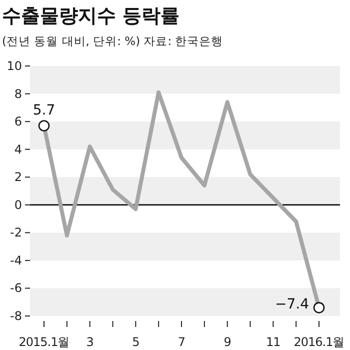 The height and width of the screenshot is (350, 350). I want to click on chart-title: 수출물량지수 등락률, so click(91, 16).